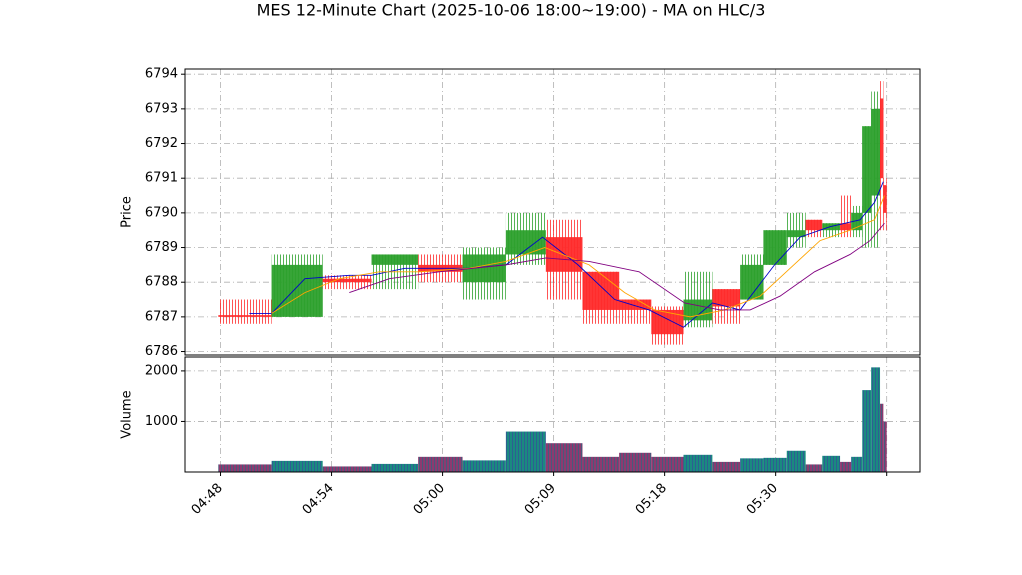 This screenshot has height=575, width=1022. Describe the element at coordinates (161, 282) in the screenshot. I see `y-tick-label: 6788` at that location.